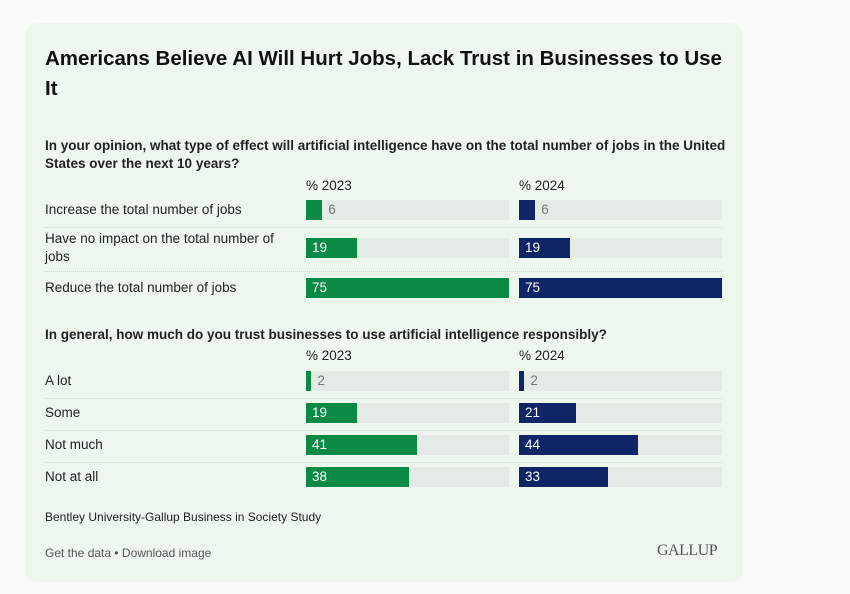  Describe the element at coordinates (687, 550) in the screenshot. I see `gallup-logo: GALLUP` at that location.